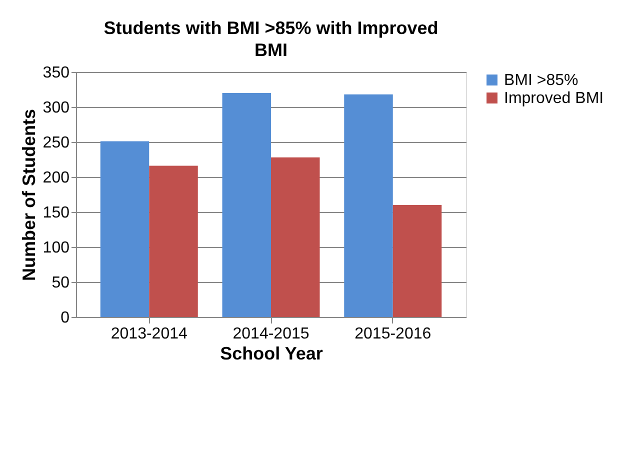 The width and height of the screenshot is (634, 462). I want to click on x-tick-label: 2015-2016, so click(393, 334).